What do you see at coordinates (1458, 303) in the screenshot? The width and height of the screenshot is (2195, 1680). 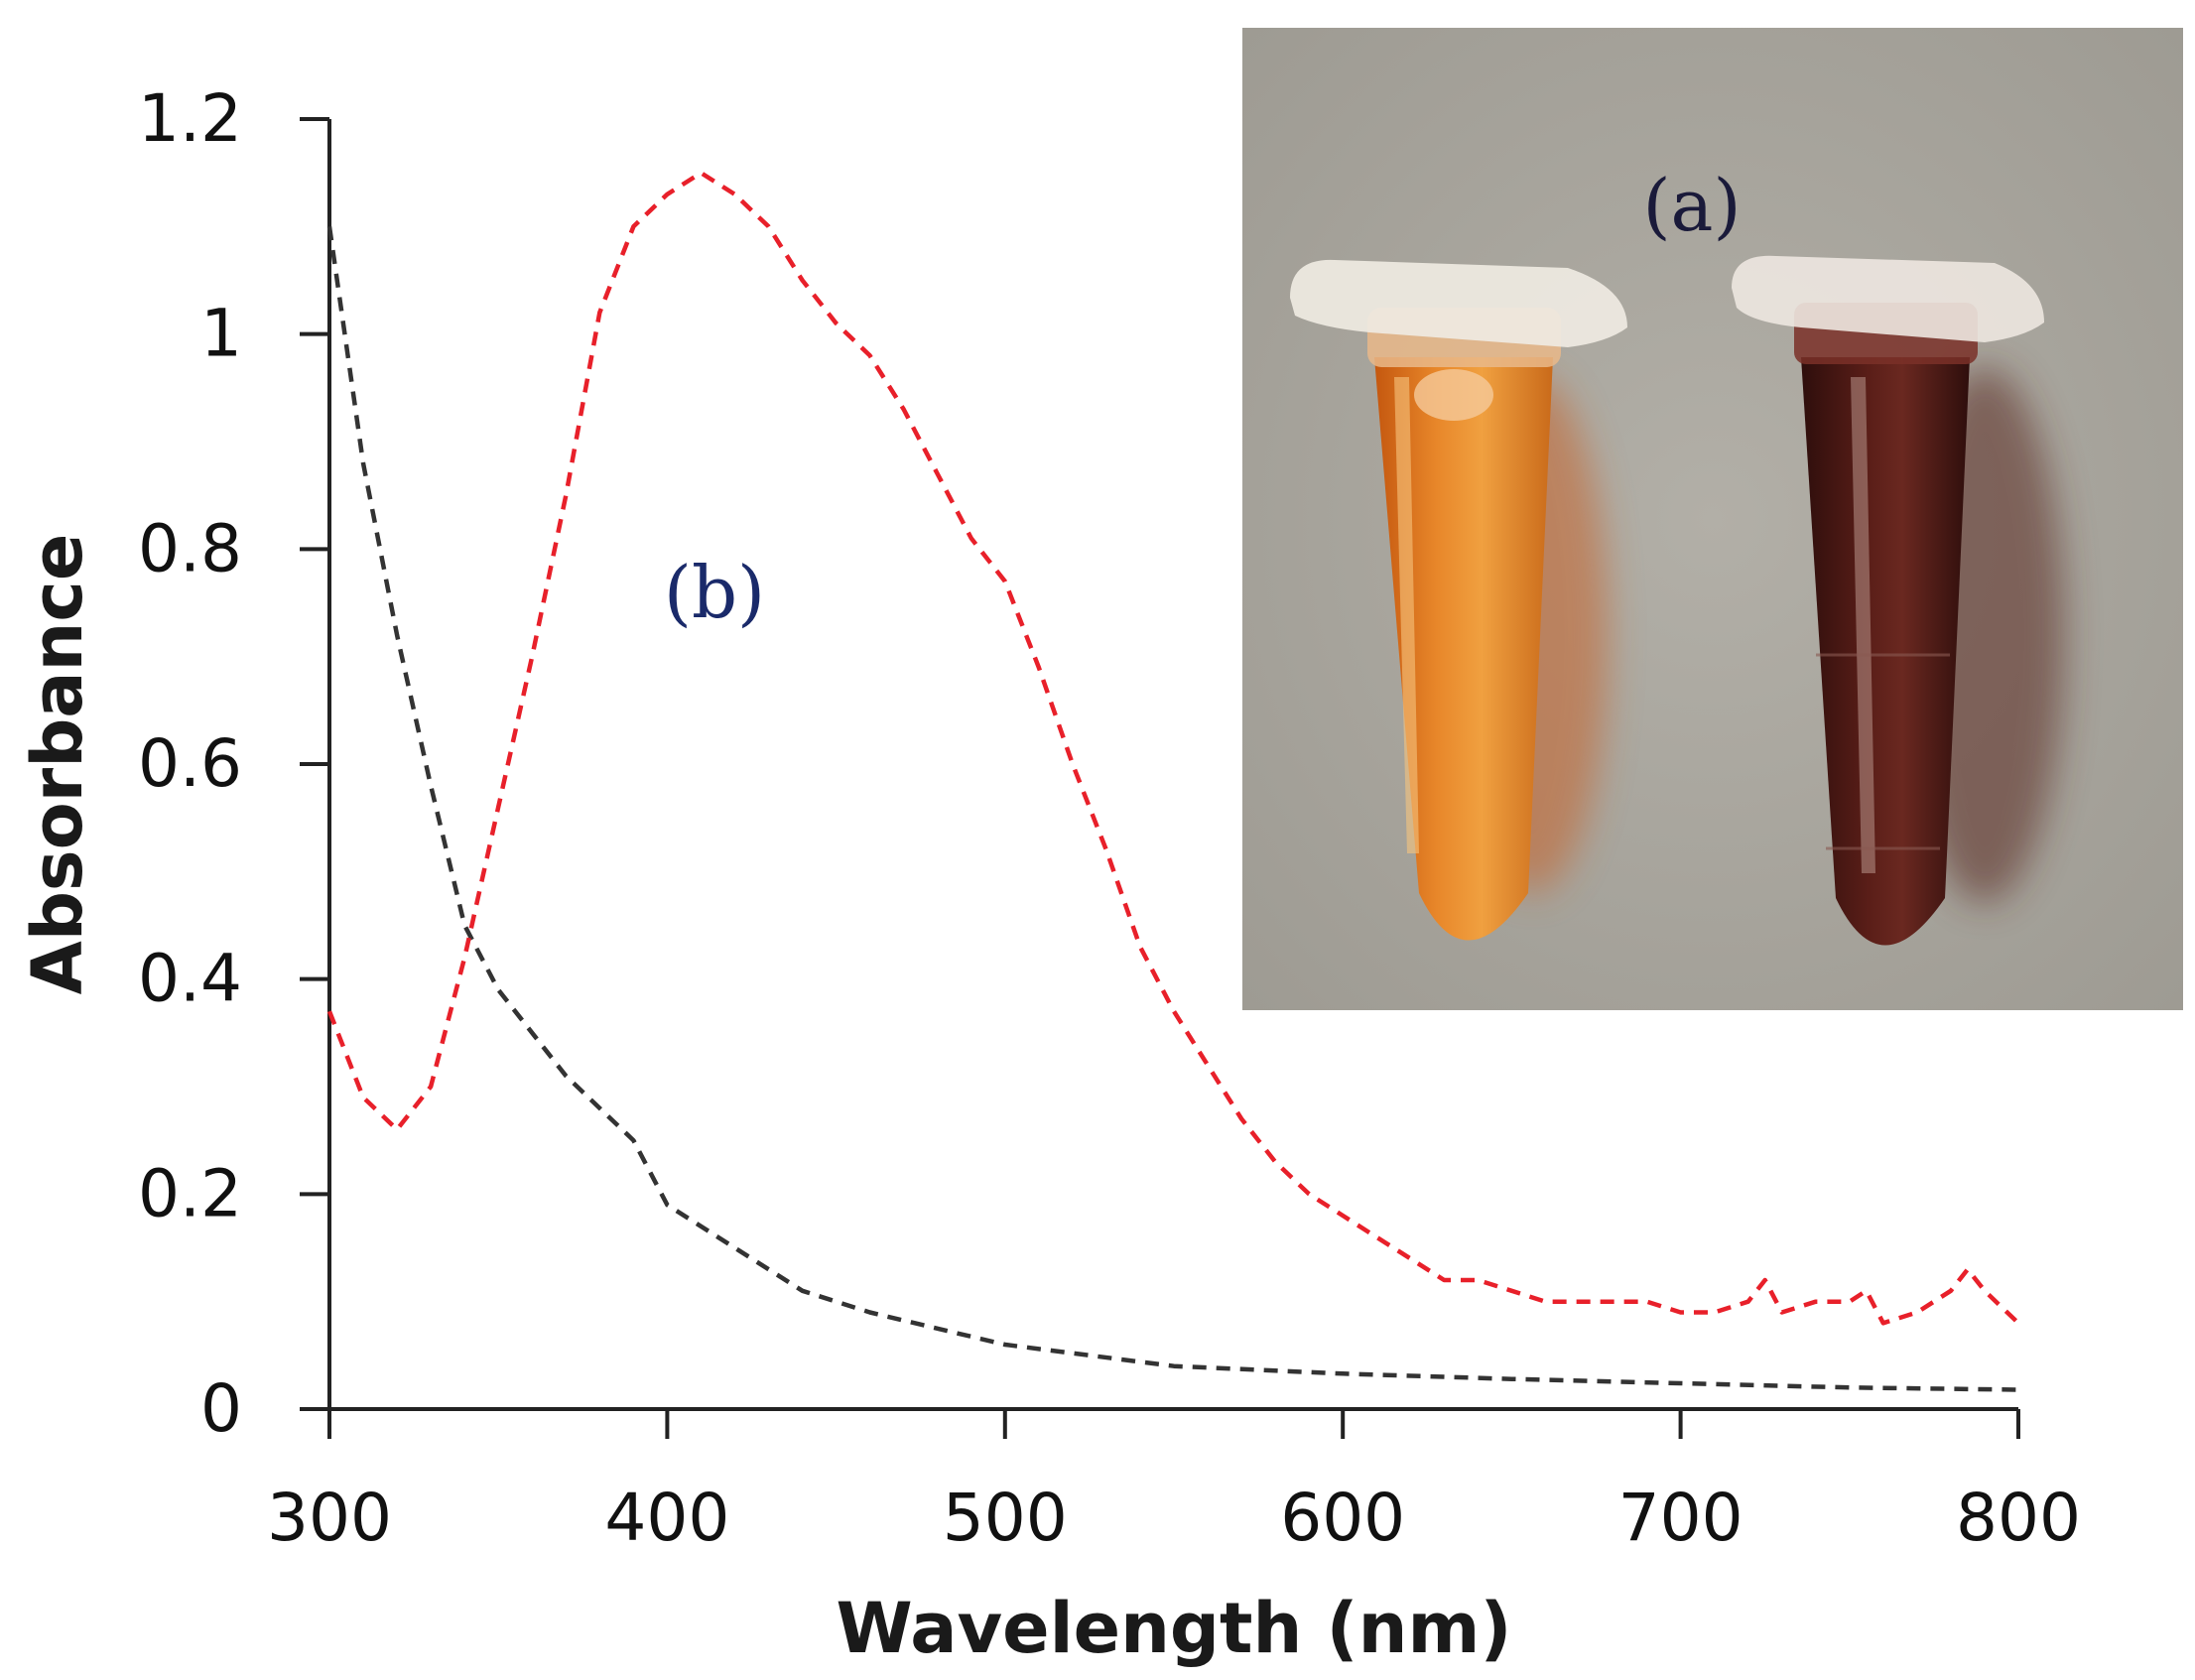 I see `tube-1-cap` at bounding box center [1458, 303].